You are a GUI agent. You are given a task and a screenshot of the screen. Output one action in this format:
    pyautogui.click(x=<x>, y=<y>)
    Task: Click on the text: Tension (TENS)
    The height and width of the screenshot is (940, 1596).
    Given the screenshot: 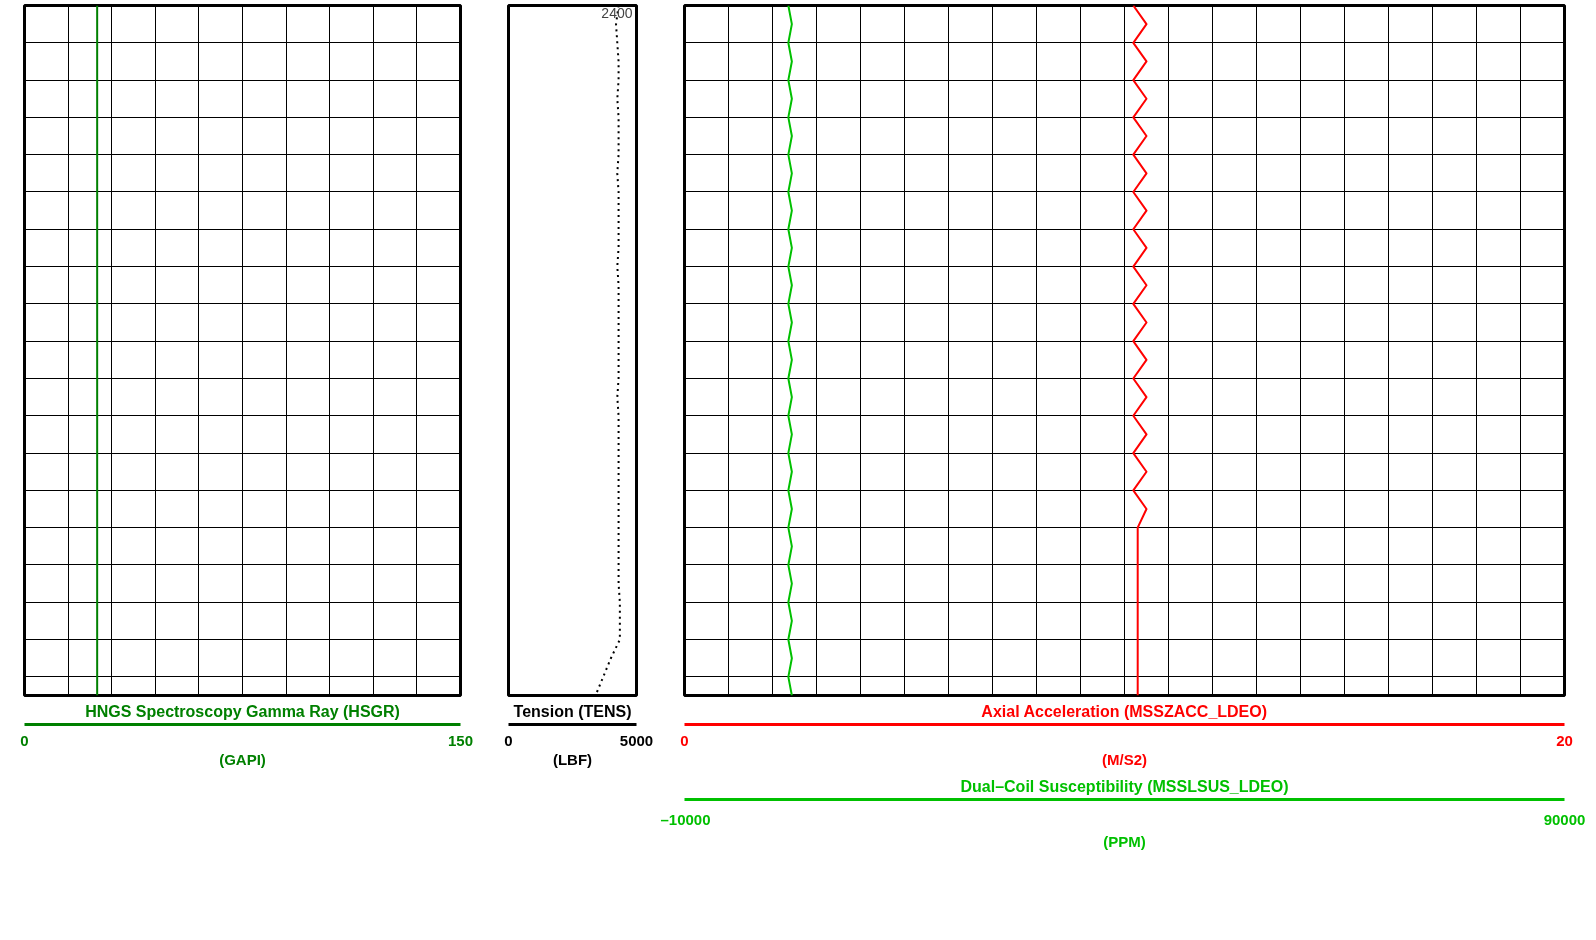 What is the action you would take?
    pyautogui.click(x=572, y=711)
    